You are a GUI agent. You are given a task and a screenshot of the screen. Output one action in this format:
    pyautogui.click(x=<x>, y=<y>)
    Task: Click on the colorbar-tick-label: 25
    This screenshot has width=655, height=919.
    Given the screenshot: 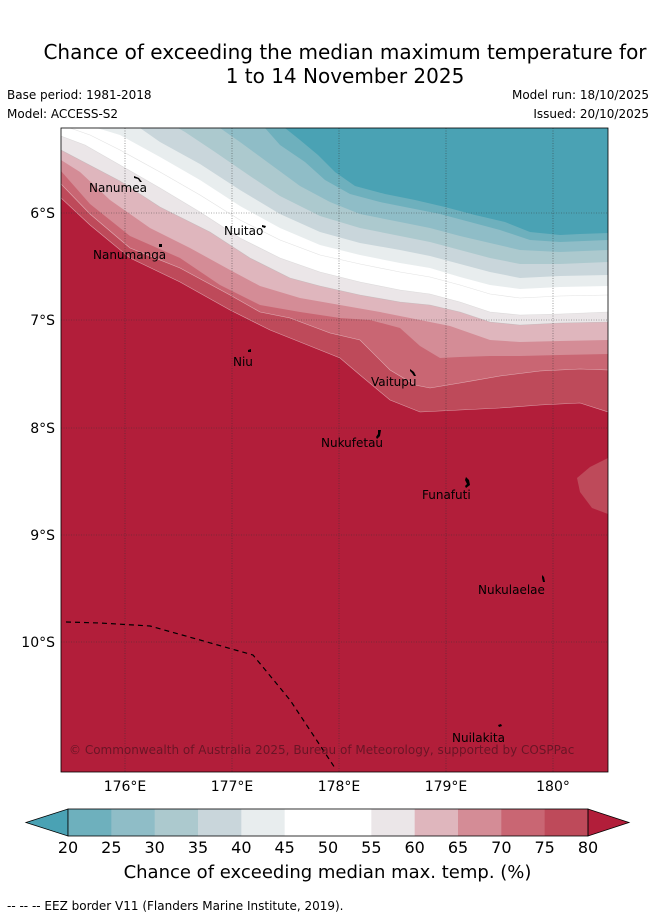 What is the action you would take?
    pyautogui.click(x=111, y=847)
    